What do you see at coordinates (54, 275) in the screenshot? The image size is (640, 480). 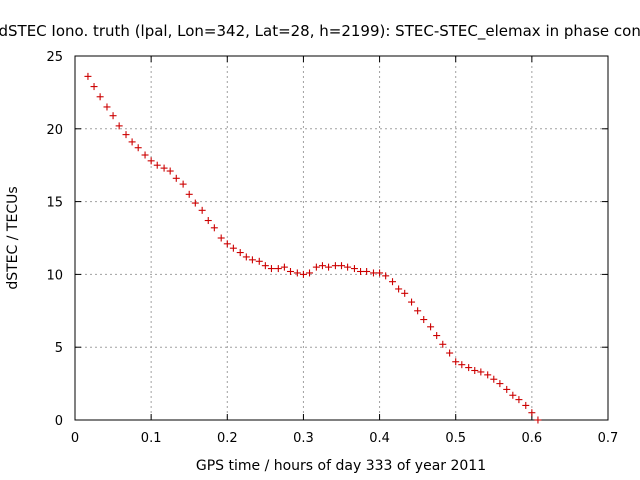 I see `y-tick-label: 10` at bounding box center [54, 275].